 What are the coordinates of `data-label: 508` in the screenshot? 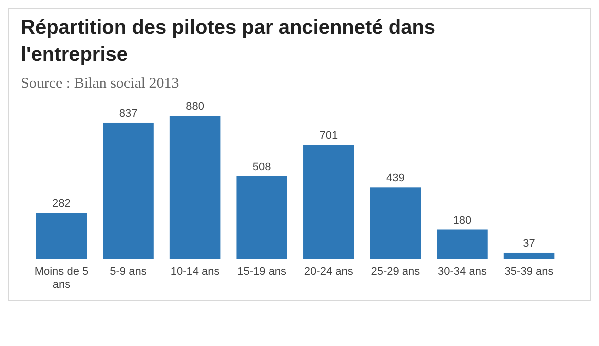 It's located at (262, 167).